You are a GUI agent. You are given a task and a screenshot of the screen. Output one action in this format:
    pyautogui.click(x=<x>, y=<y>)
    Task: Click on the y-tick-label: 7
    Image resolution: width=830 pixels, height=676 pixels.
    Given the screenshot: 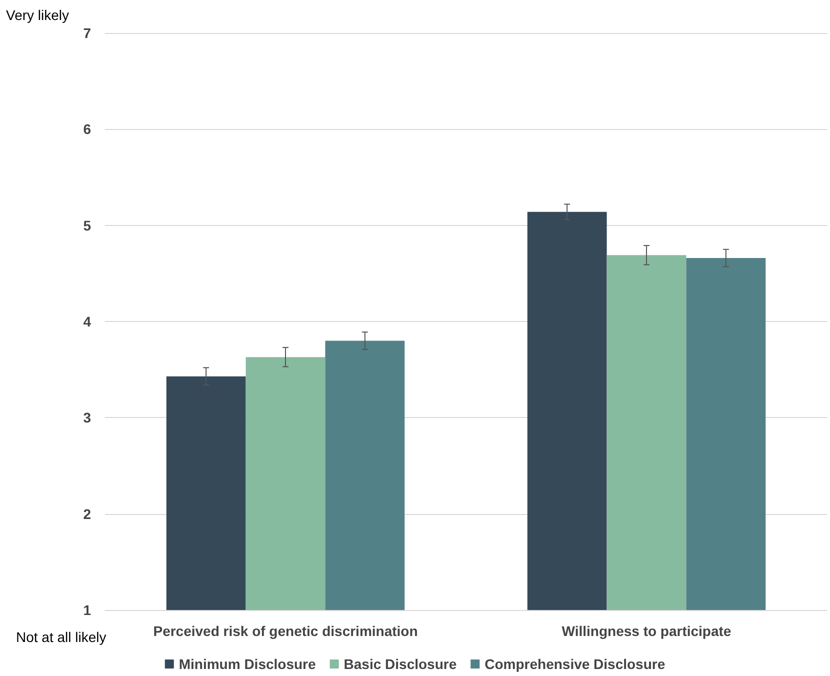 What is the action you would take?
    pyautogui.click(x=87, y=33)
    